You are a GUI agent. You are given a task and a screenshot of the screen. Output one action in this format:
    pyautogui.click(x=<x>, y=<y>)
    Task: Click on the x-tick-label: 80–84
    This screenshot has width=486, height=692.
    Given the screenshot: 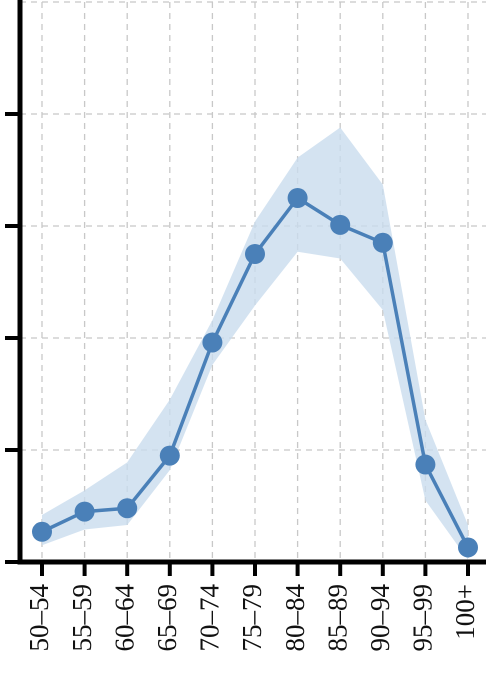 What is the action you would take?
    pyautogui.click(x=295, y=618)
    